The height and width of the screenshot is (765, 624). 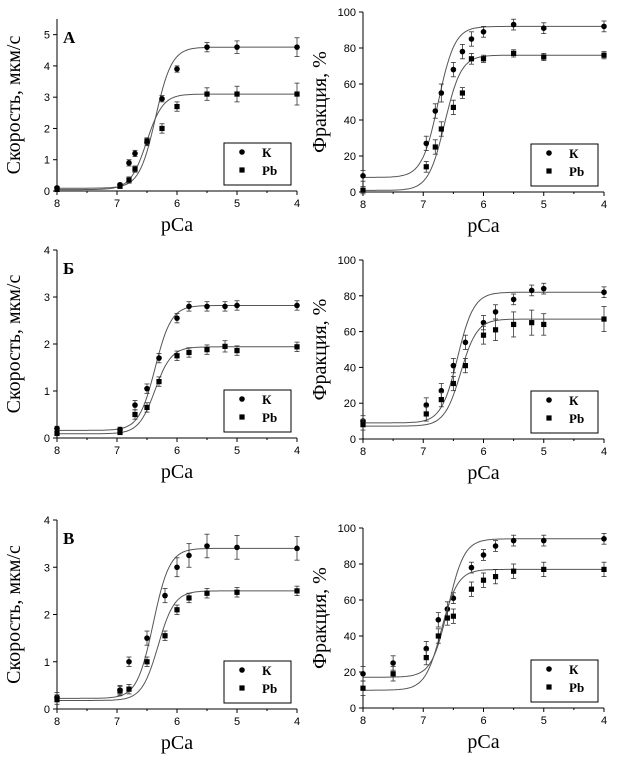 I want to click on legend: К Pb, so click(x=257, y=164).